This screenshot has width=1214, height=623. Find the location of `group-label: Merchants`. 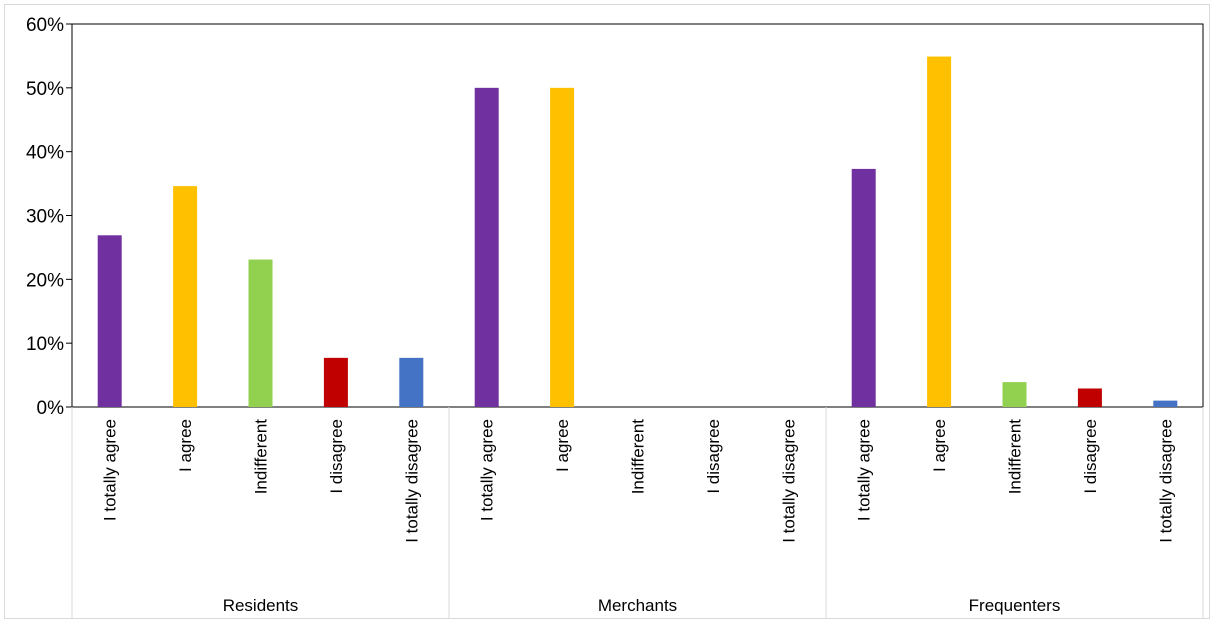

group-label: Merchants is located at coordinates (637, 605).